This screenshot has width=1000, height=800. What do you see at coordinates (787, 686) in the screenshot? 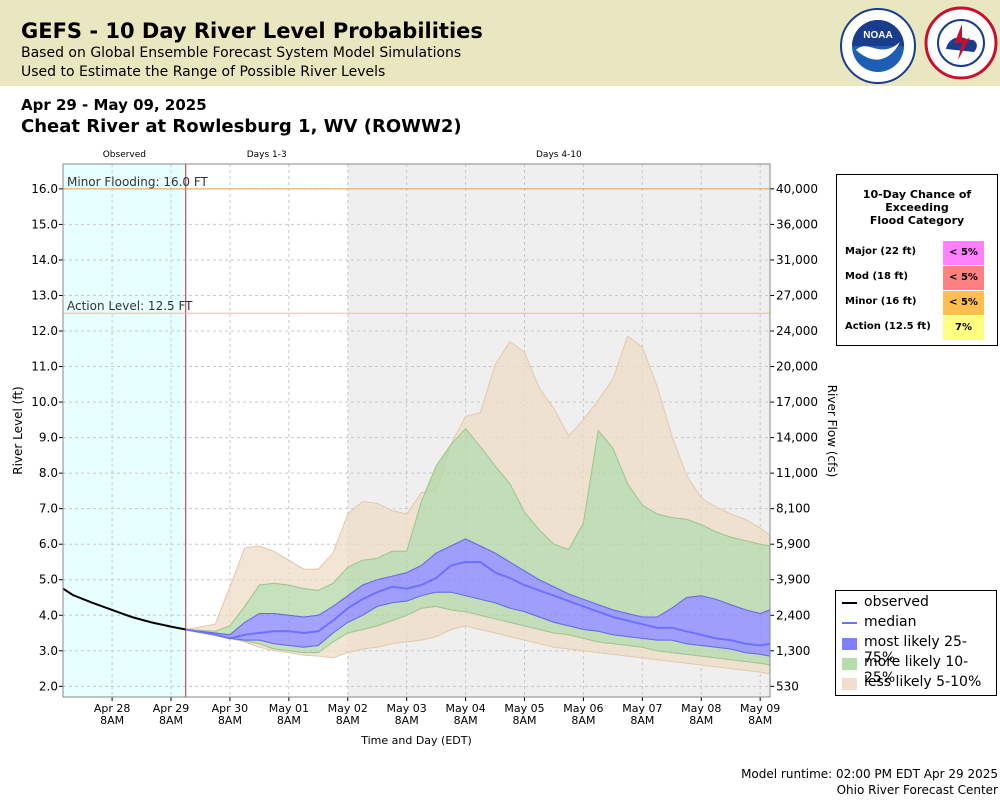
I see `y2-tick-label: 530` at bounding box center [787, 686].